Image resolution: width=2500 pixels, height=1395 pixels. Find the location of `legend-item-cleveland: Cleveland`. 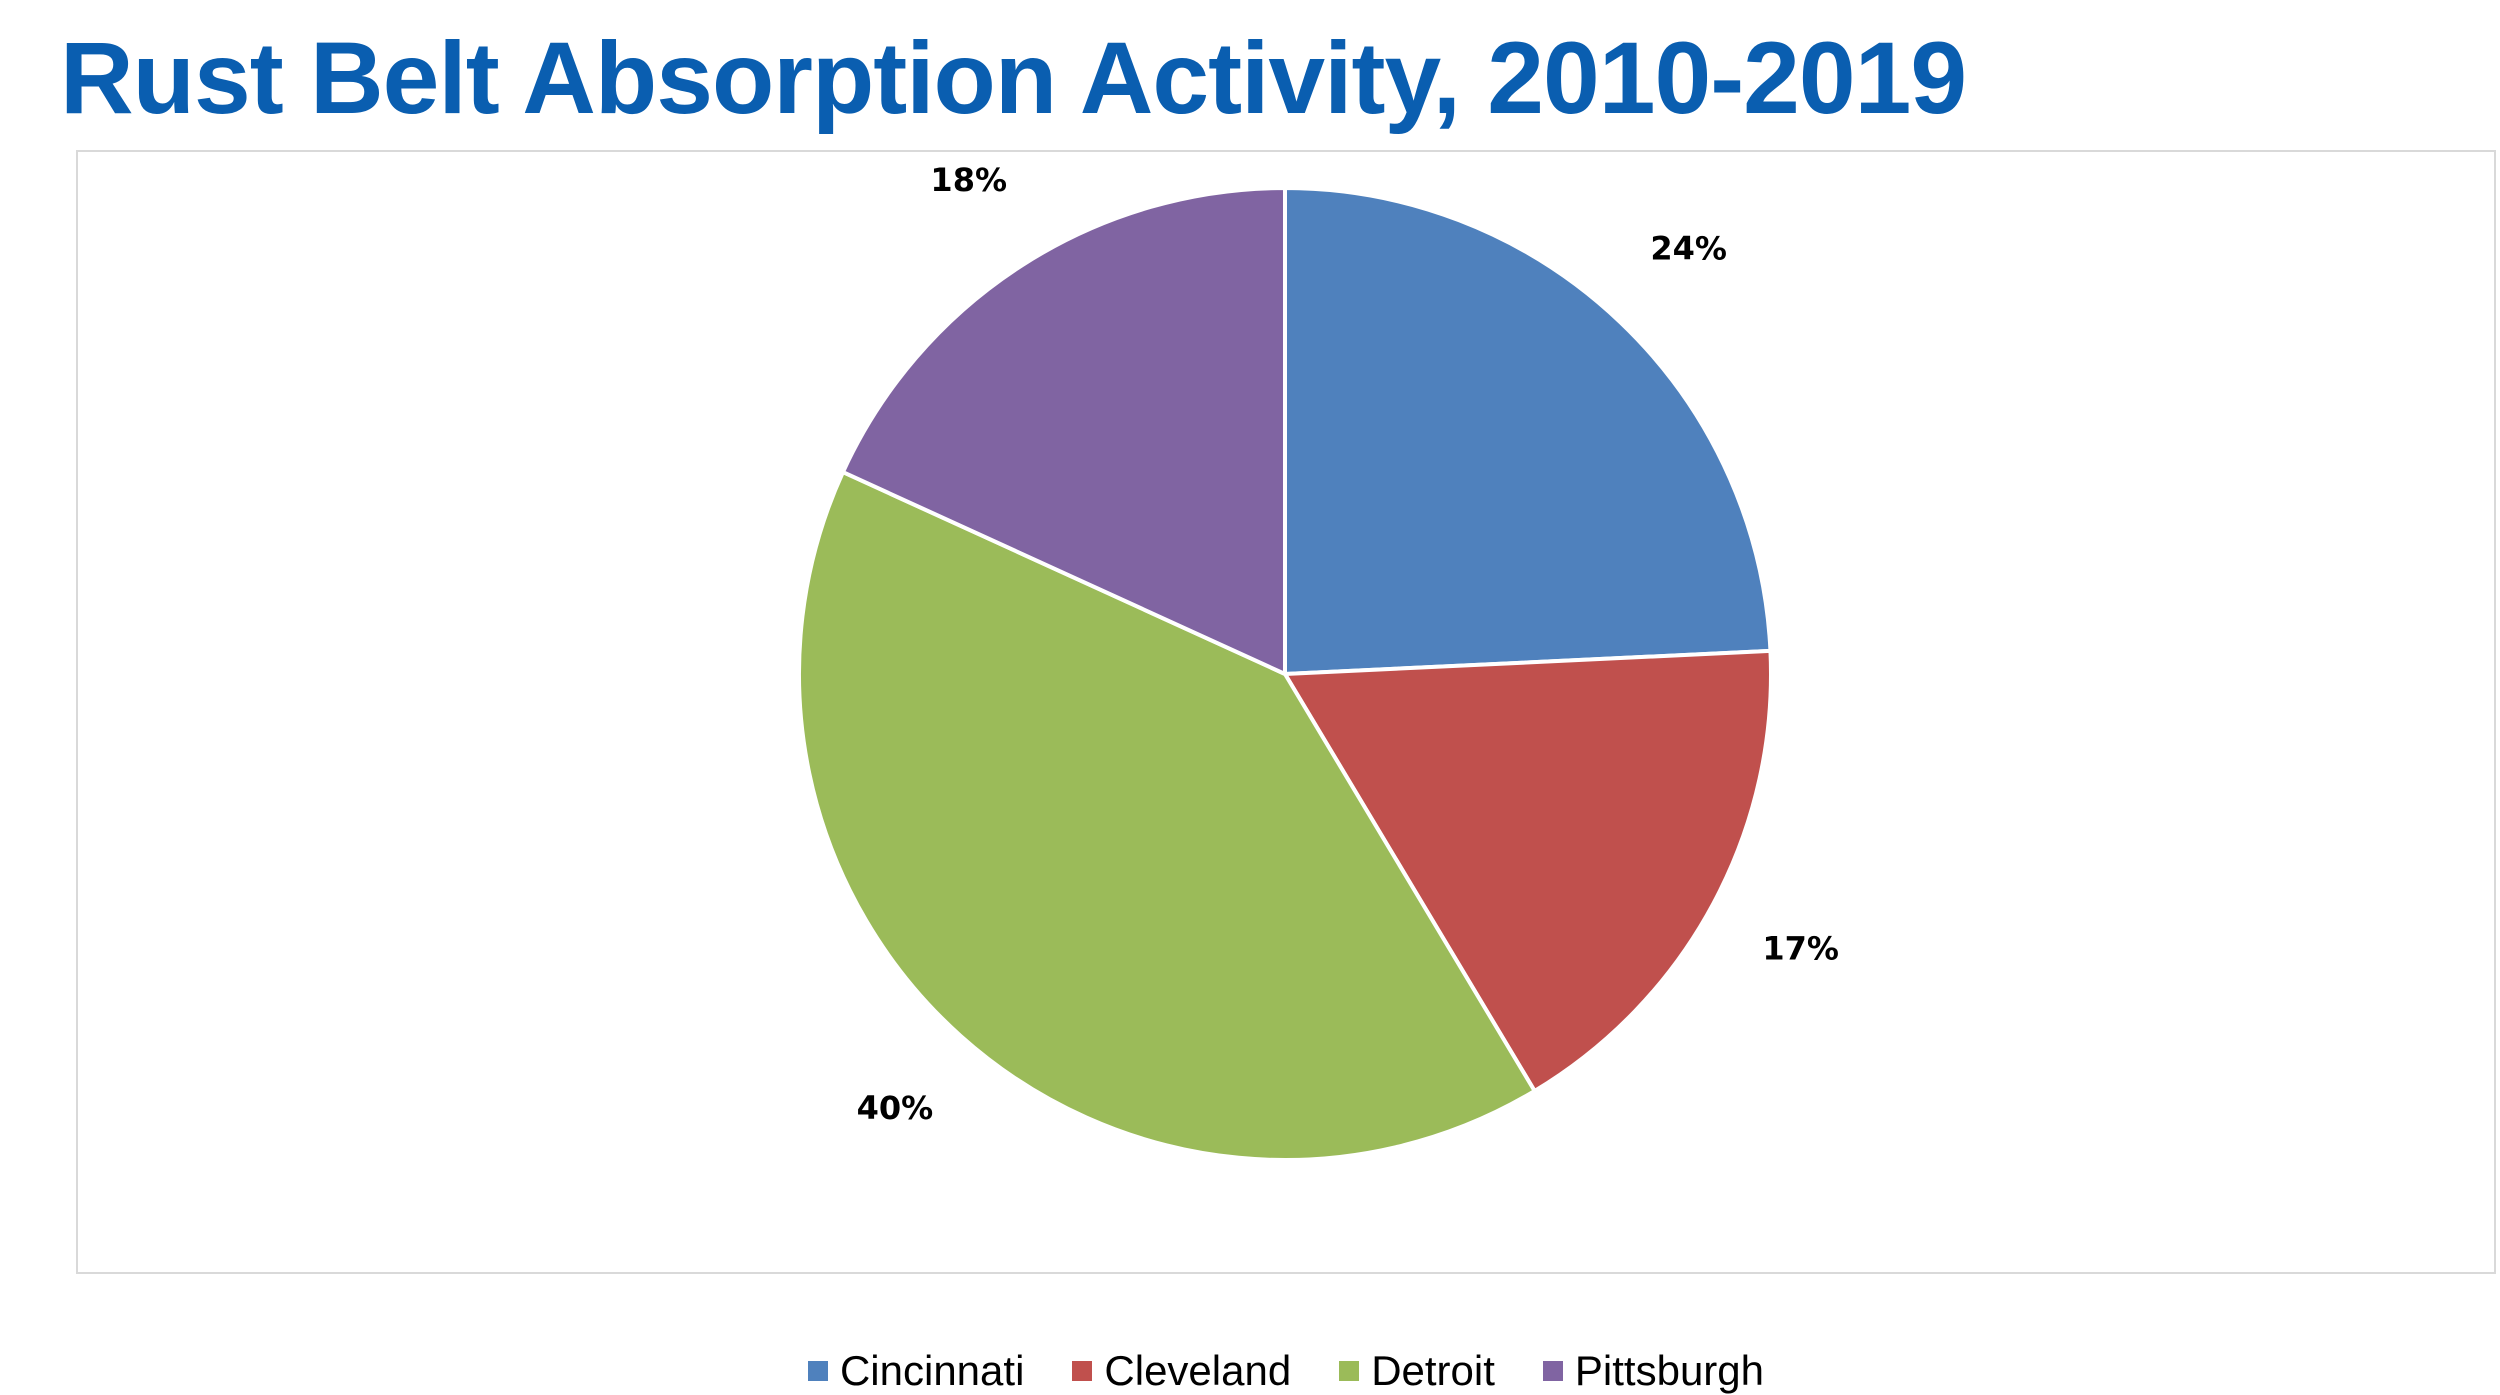

legend-item-cleveland: Cleveland is located at coordinates (1181, 1371).